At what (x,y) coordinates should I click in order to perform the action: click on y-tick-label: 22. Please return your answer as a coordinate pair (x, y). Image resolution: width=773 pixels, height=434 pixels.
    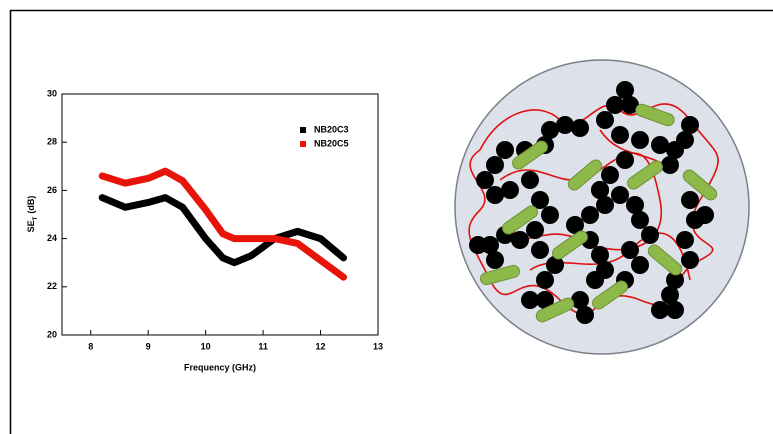
    Looking at the image, I should click on (52, 286).